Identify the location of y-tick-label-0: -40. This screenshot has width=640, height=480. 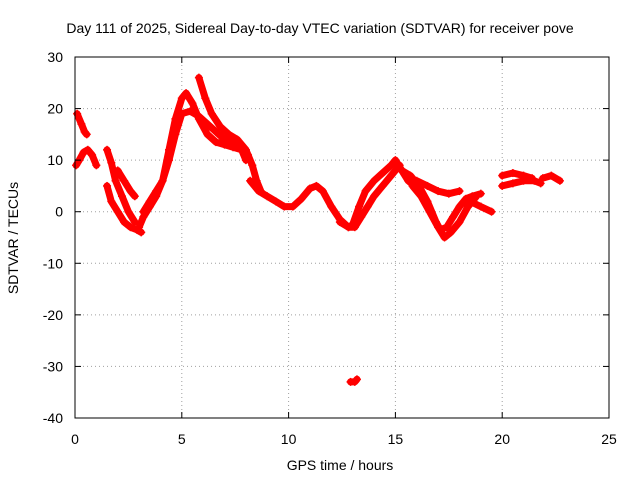
(53, 418).